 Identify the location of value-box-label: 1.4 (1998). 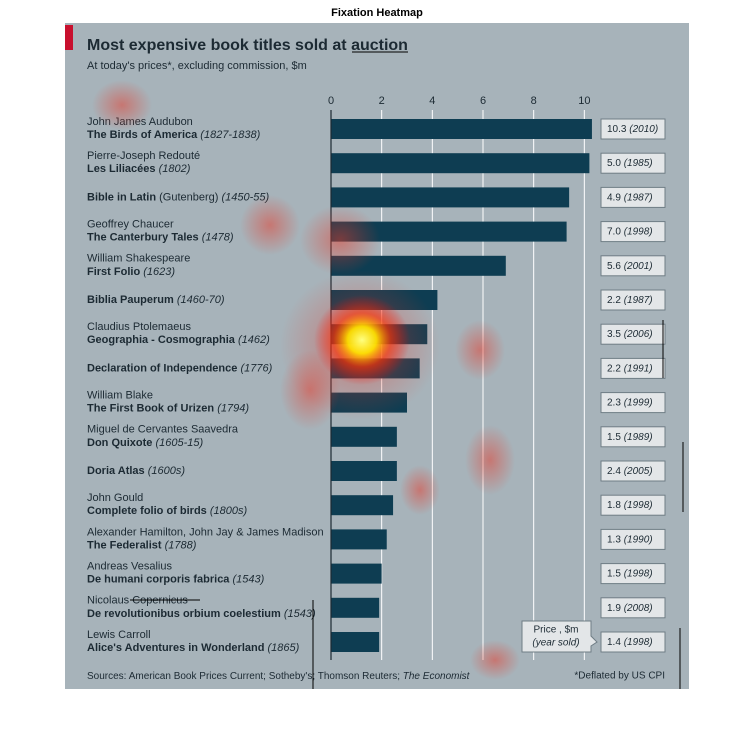
(630, 642).